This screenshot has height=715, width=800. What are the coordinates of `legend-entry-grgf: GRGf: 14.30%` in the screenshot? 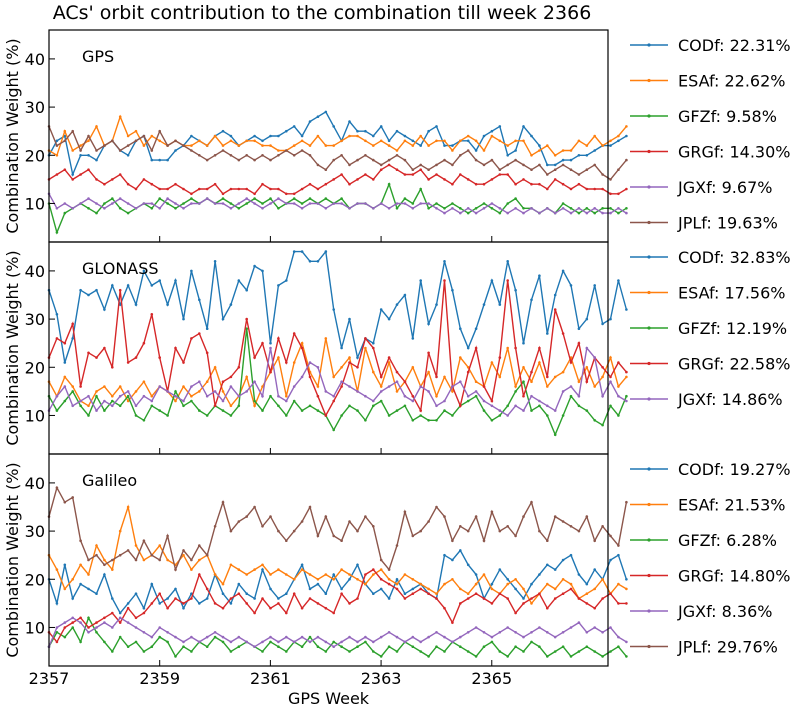 It's located at (734, 152).